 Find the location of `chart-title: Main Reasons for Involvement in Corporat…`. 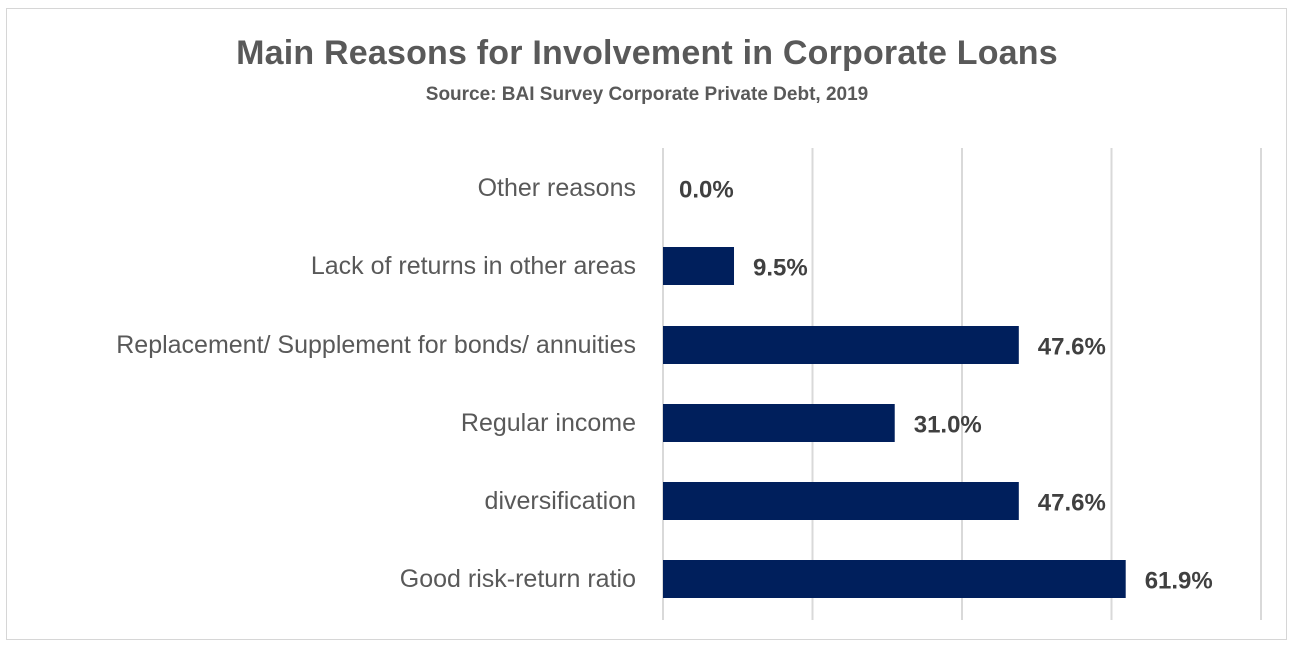

chart-title: Main Reasons for Involvement in Corporat… is located at coordinates (647, 53).